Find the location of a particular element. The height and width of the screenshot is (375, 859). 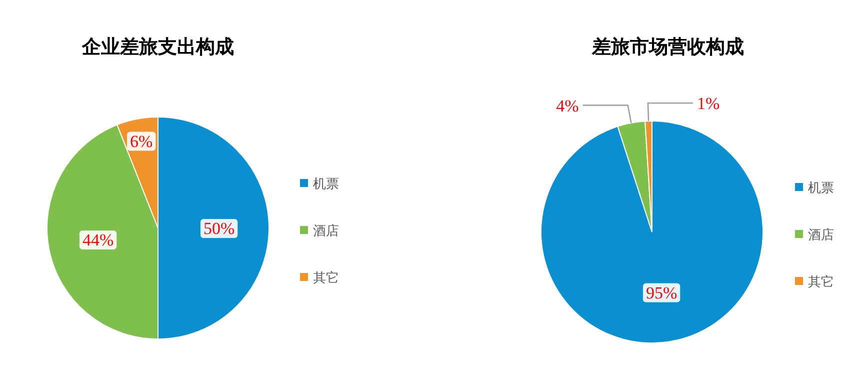

chart-title: 差旅市场营收构成 is located at coordinates (667, 47).